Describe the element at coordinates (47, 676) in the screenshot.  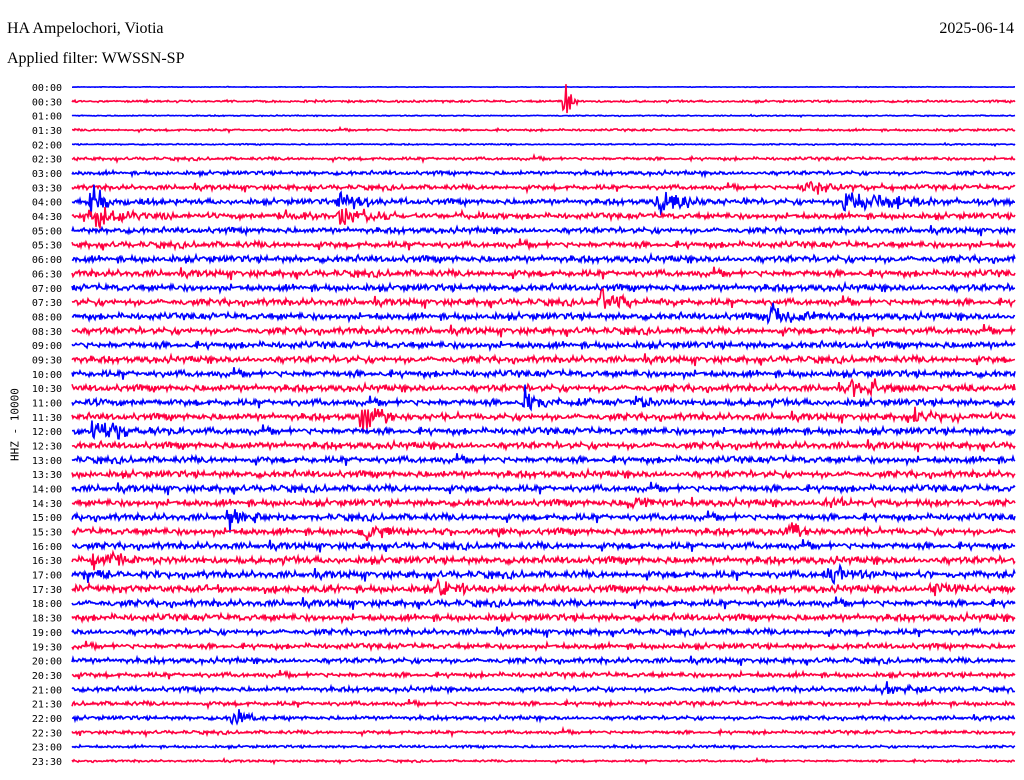
I see `time-tick-label: 20:30` at that location.